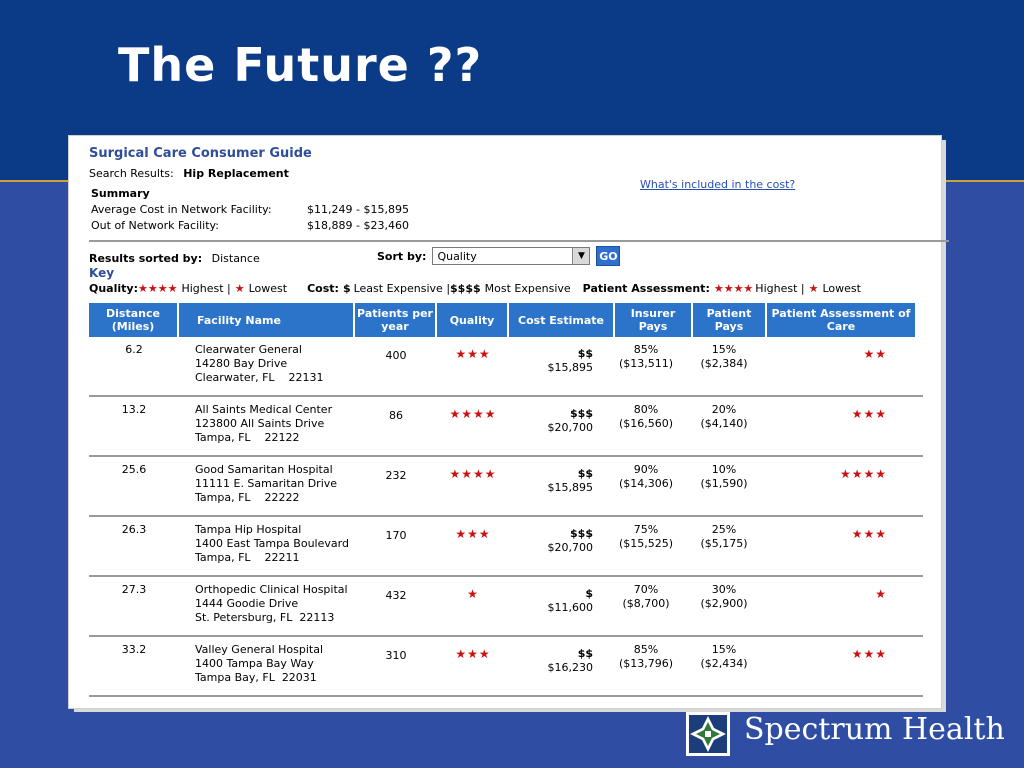 This screenshot has height=768, width=1024. I want to click on insurer-pct: 70%, so click(646, 589).